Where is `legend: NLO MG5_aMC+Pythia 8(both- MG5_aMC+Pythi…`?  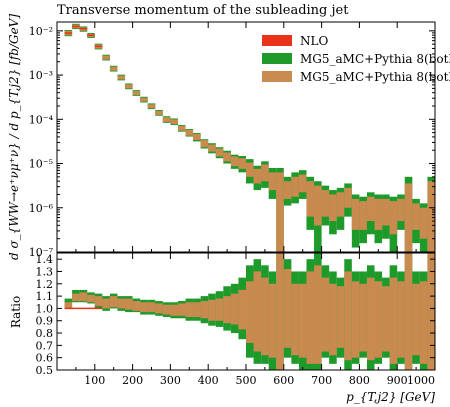
legend: NLO MG5_aMC+Pythia 8(both- MG5_aMC+Pythi… is located at coordinates (356, 59).